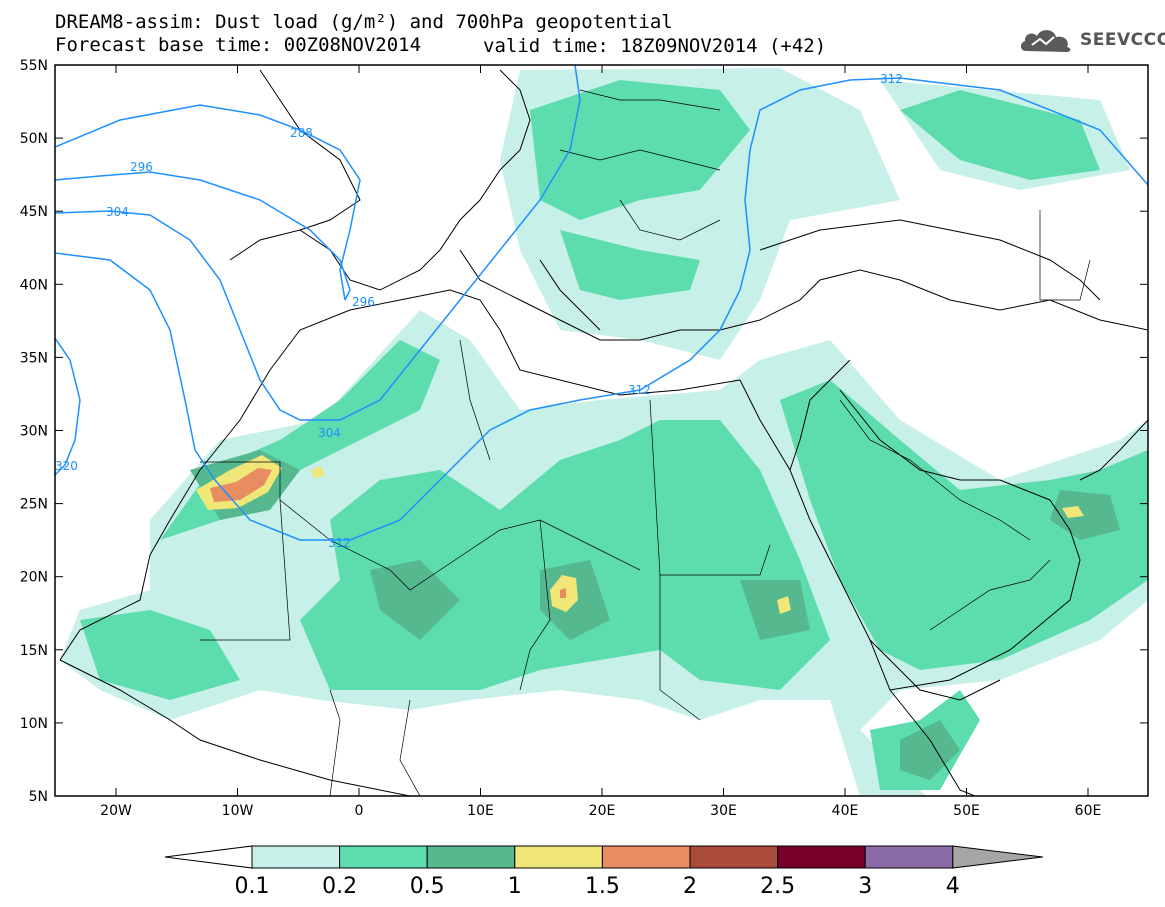 This screenshot has width=1165, height=907. Describe the element at coordinates (690, 886) in the screenshot. I see `colorbar-label: 2` at that location.